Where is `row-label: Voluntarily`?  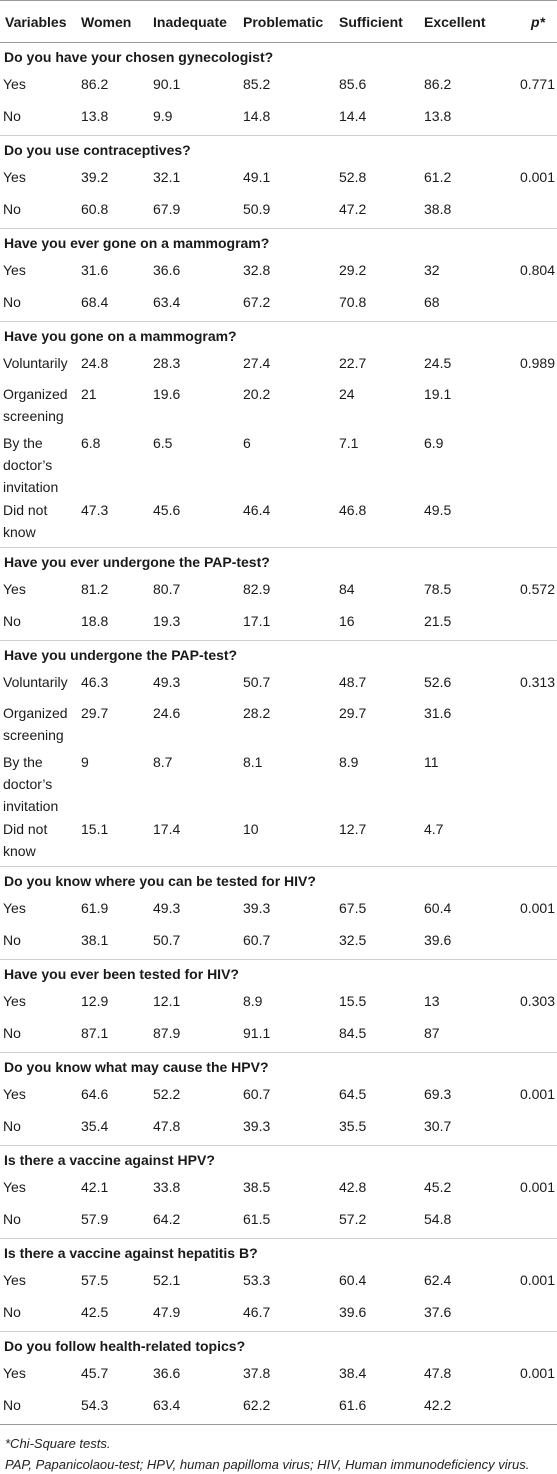 row-label: Voluntarily is located at coordinates (35, 363).